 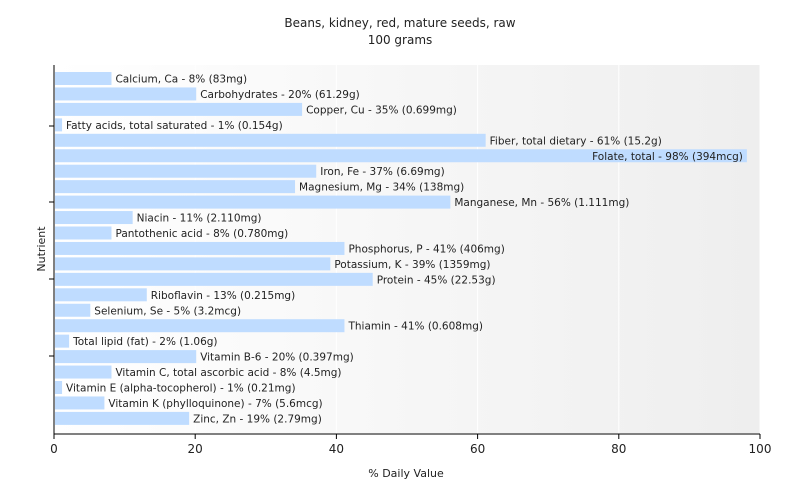 What do you see at coordinates (381, 110) in the screenshot?
I see `bar-label: Copper, Cu - 35% (0.699mg)` at bounding box center [381, 110].